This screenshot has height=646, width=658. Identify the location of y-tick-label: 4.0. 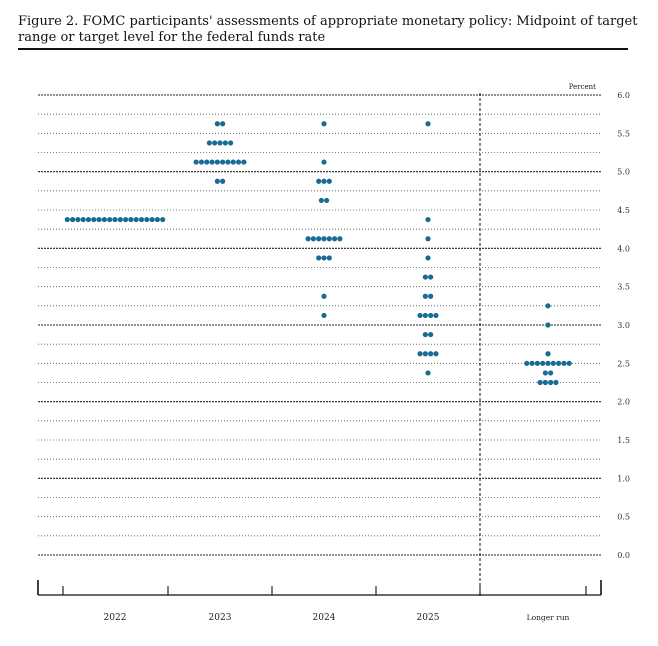
(623, 248).